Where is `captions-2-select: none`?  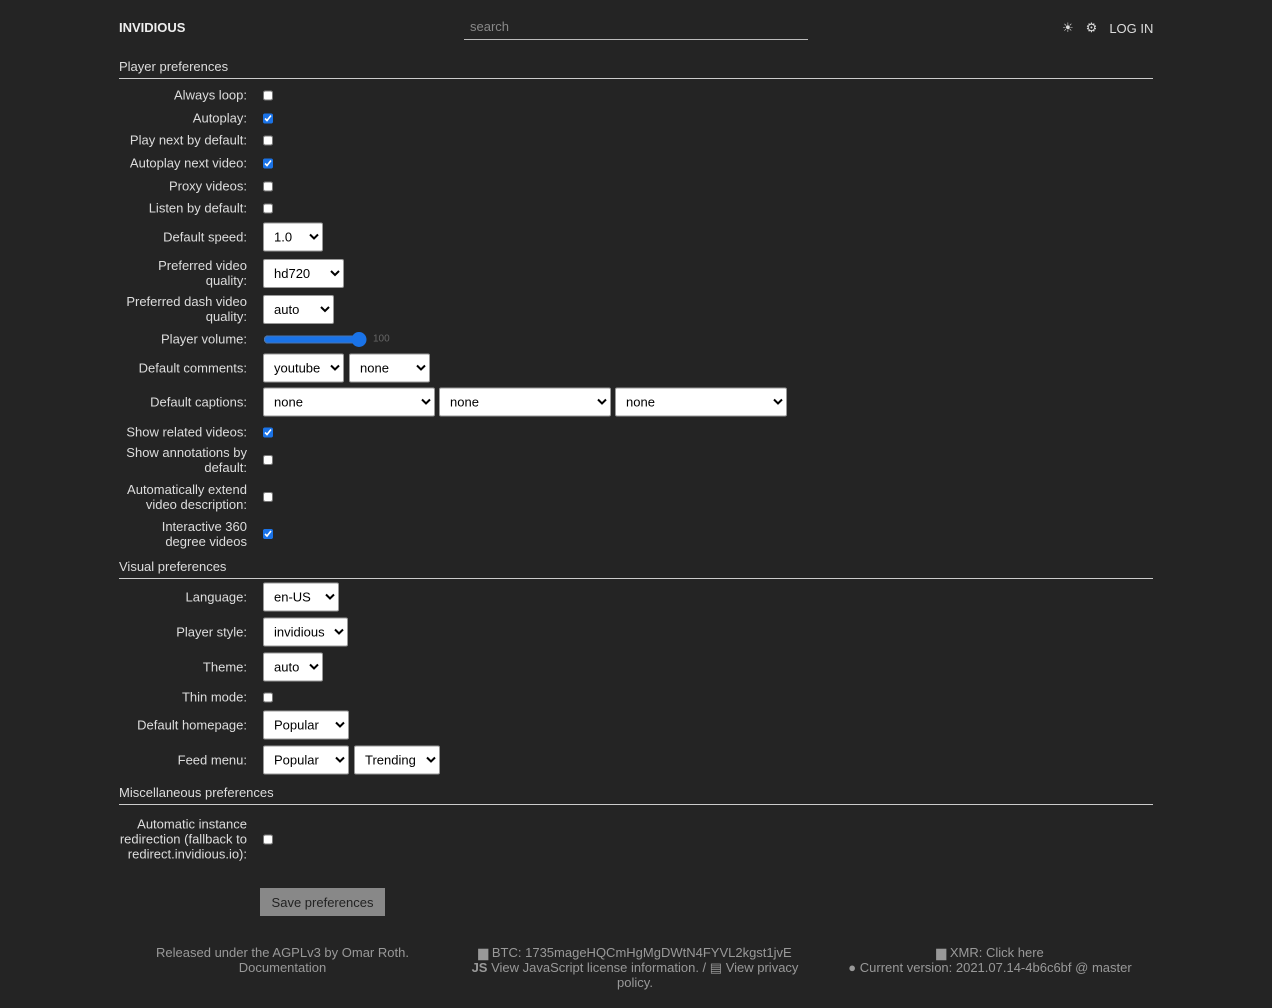 captions-2-select: none is located at coordinates (525, 402).